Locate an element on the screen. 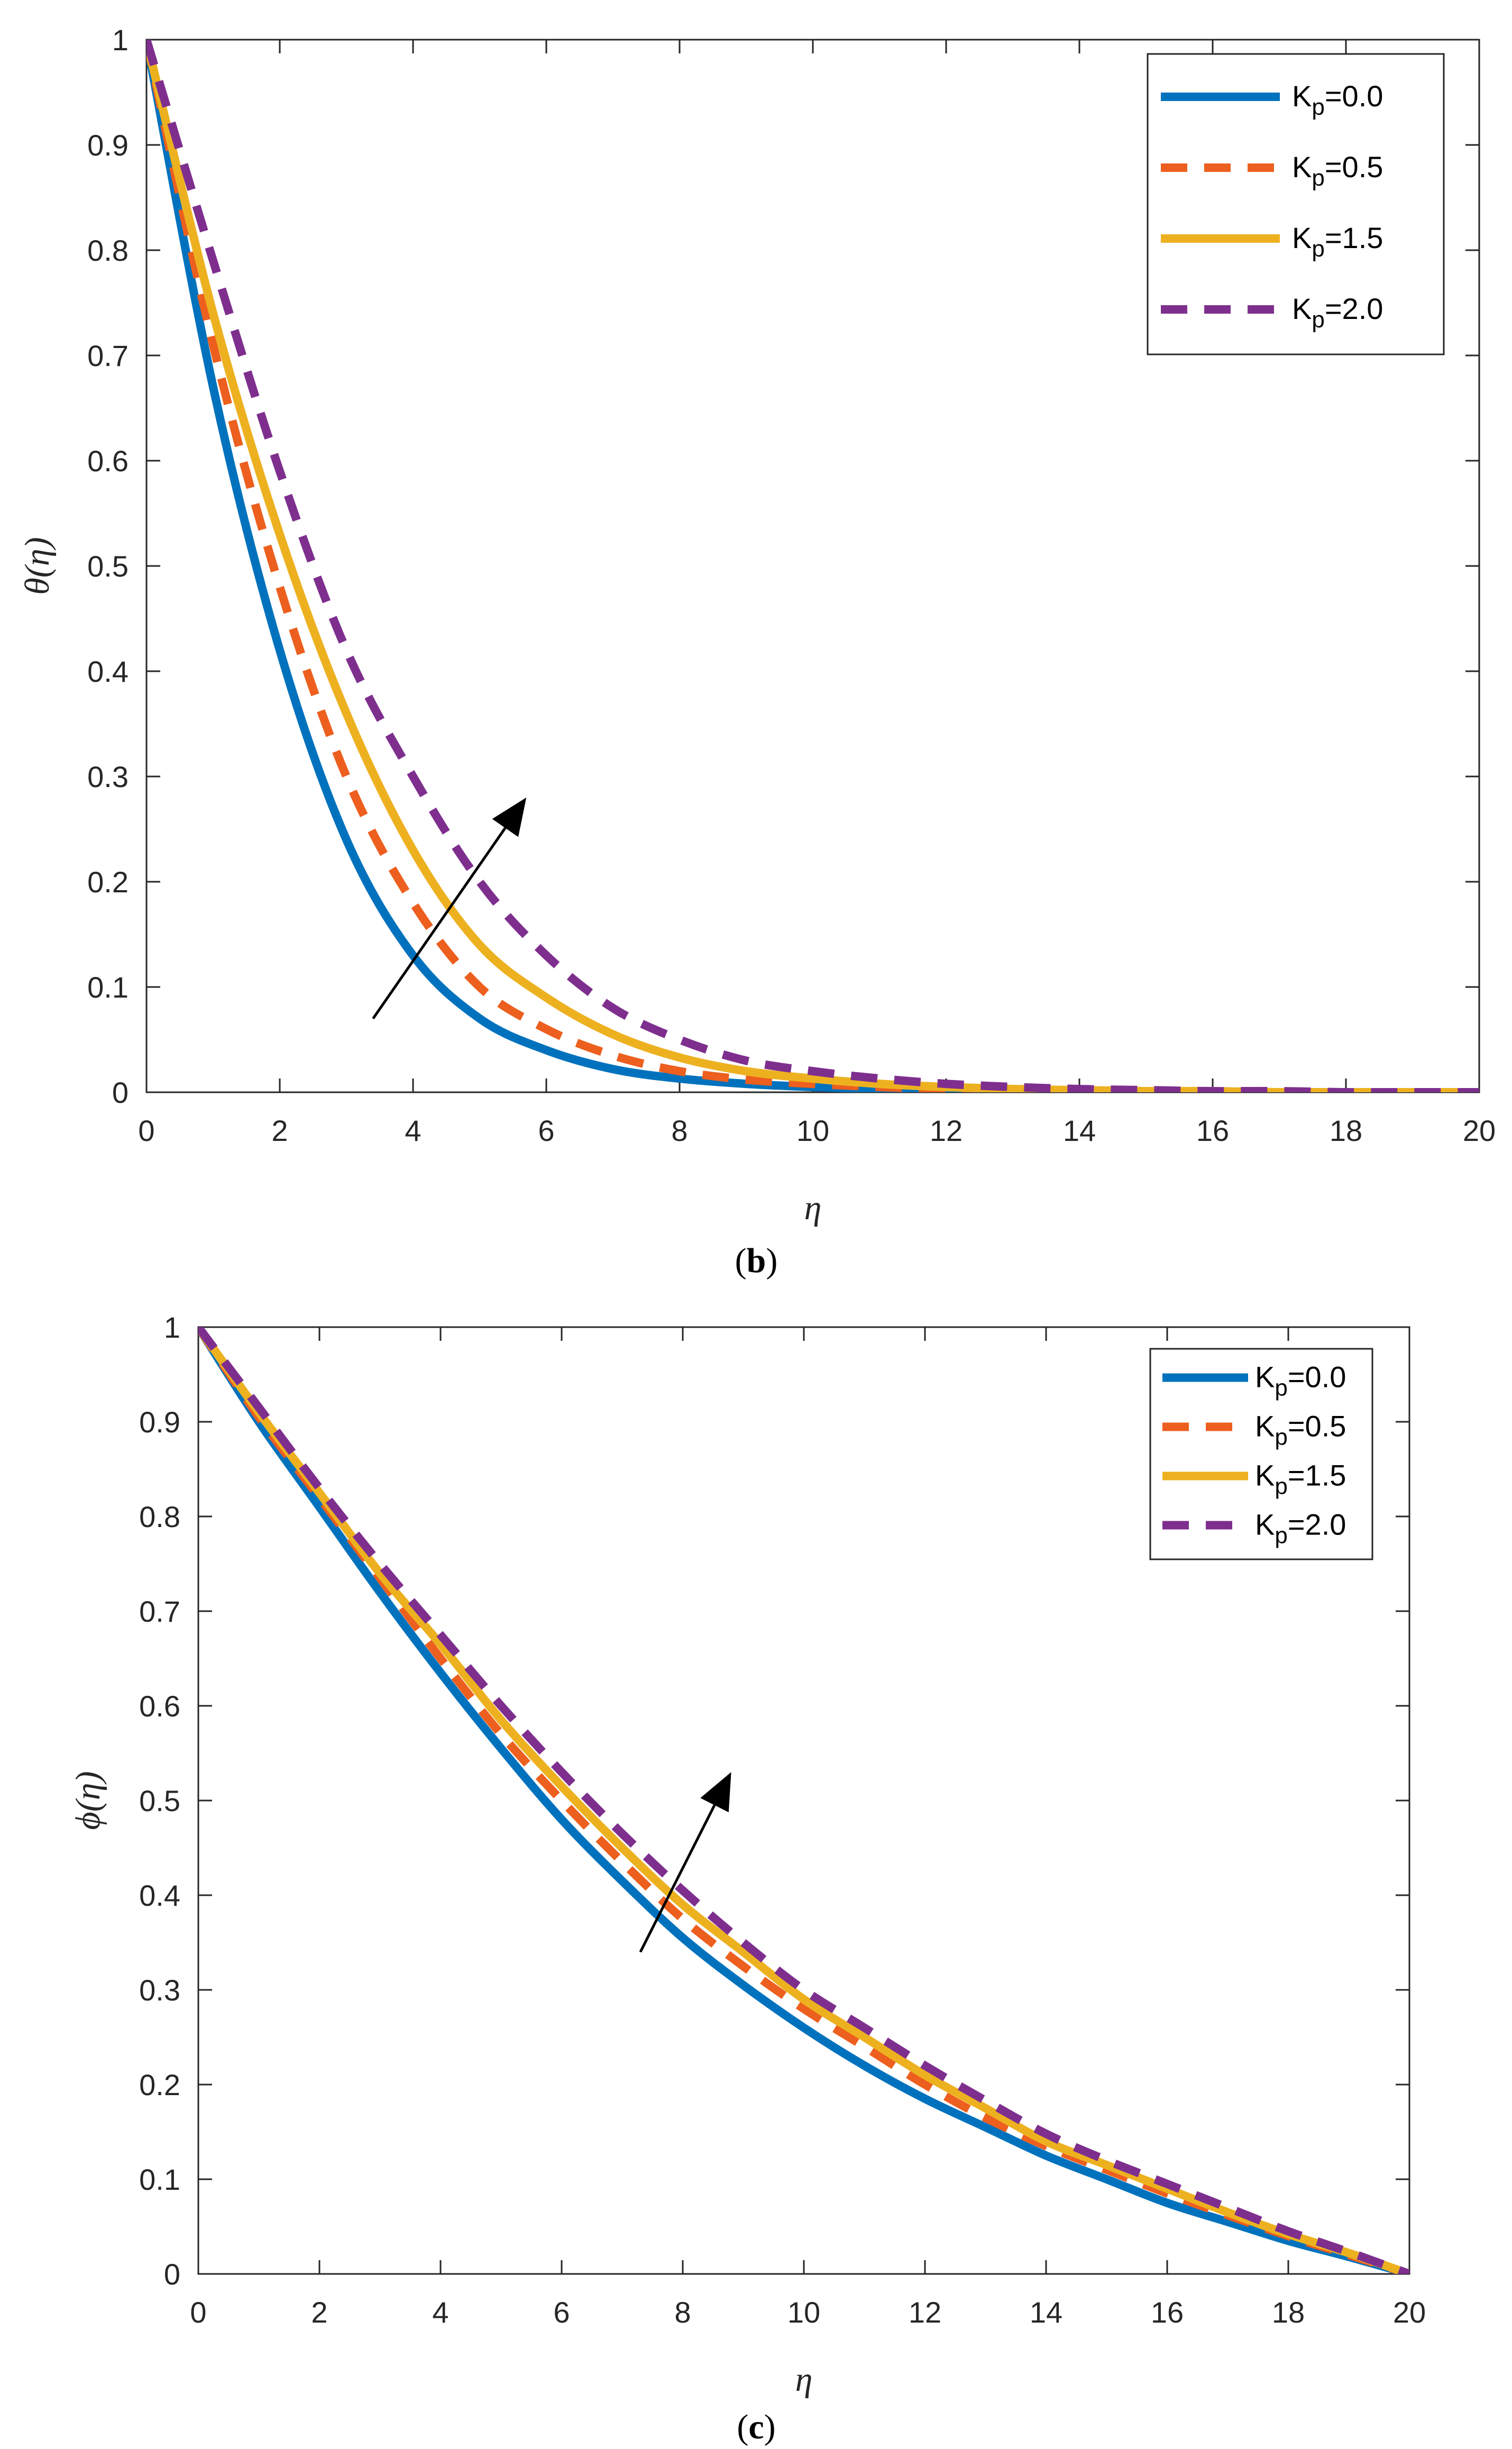  caption-letter: b is located at coordinates (756, 1260).